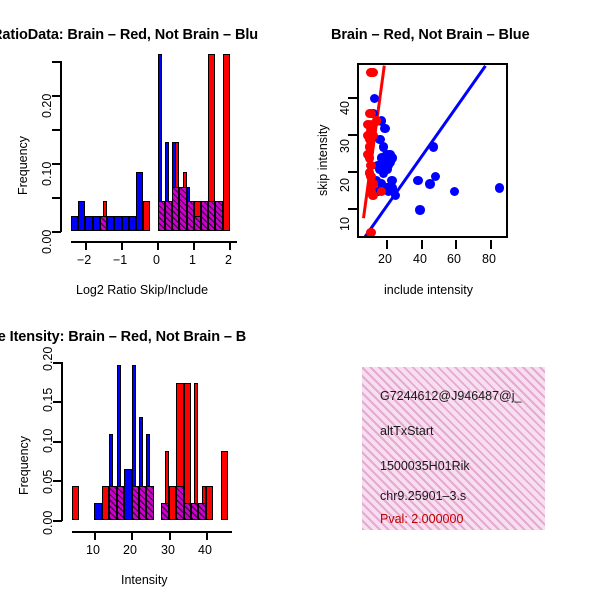 This screenshot has width=600, height=600. I want to click on scatter-xtick-80: 80, so click(489, 259).